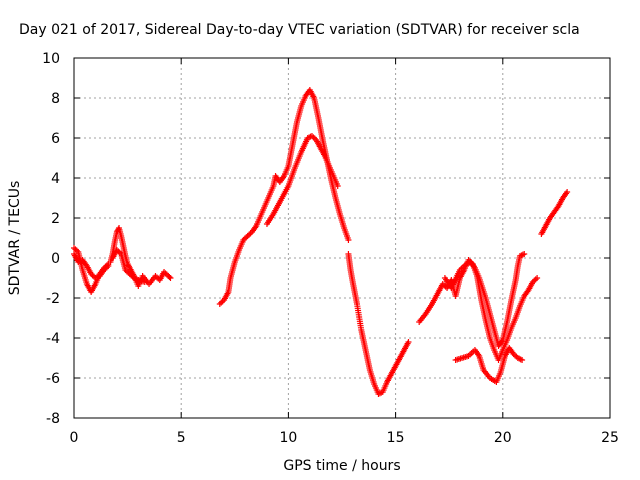 The height and width of the screenshot is (480, 640). What do you see at coordinates (288, 438) in the screenshot?
I see `x-tick-label: 10` at bounding box center [288, 438].